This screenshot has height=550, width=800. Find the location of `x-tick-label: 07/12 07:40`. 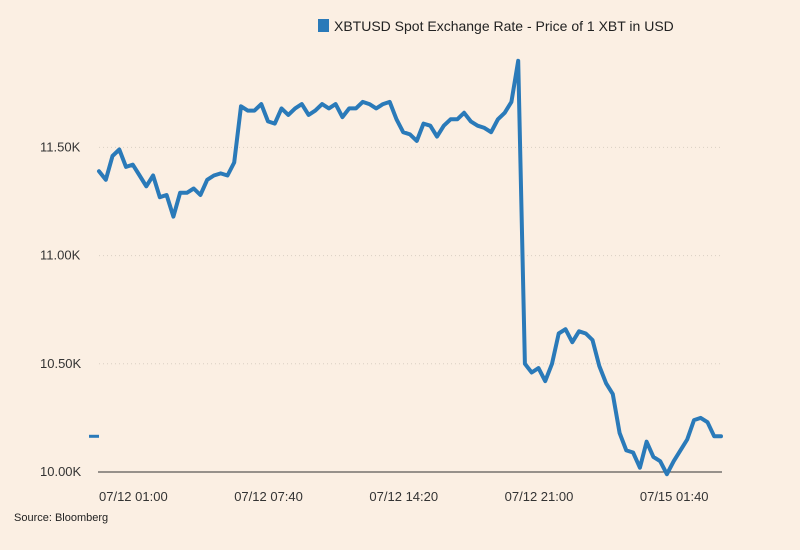

x-tick-label: 07/12 07:40 is located at coordinates (268, 496).